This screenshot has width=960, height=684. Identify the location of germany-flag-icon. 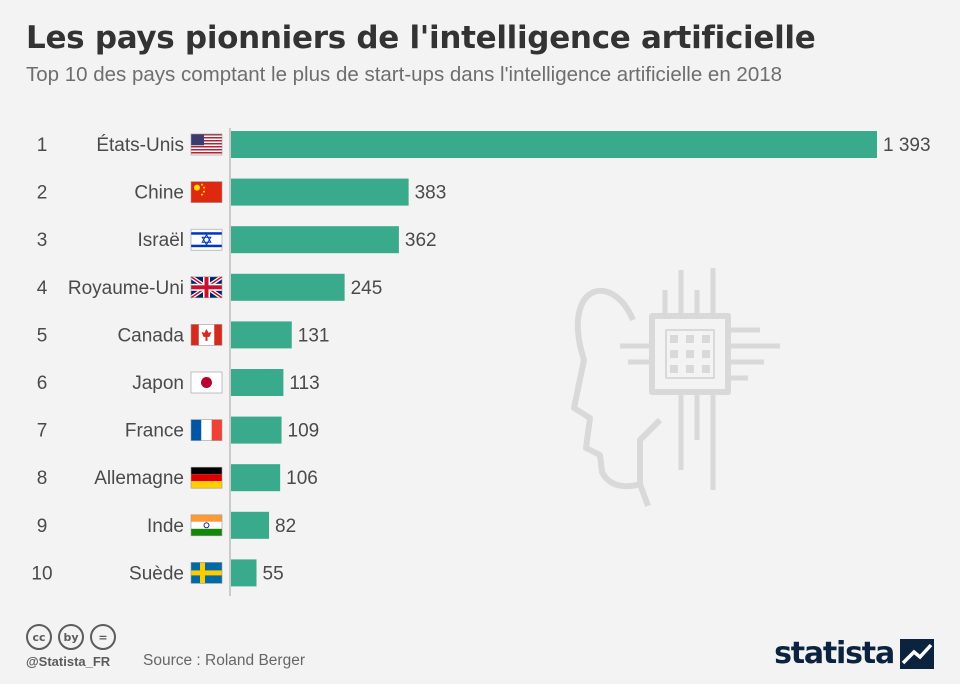
(206, 477).